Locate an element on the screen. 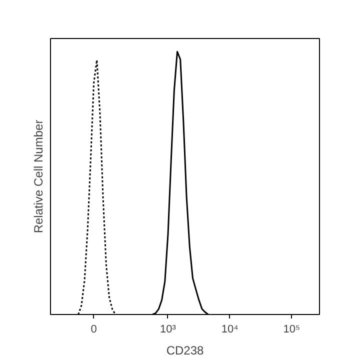 This screenshot has width=337, height=360. x-axis-title: CD238 is located at coordinates (185, 351).